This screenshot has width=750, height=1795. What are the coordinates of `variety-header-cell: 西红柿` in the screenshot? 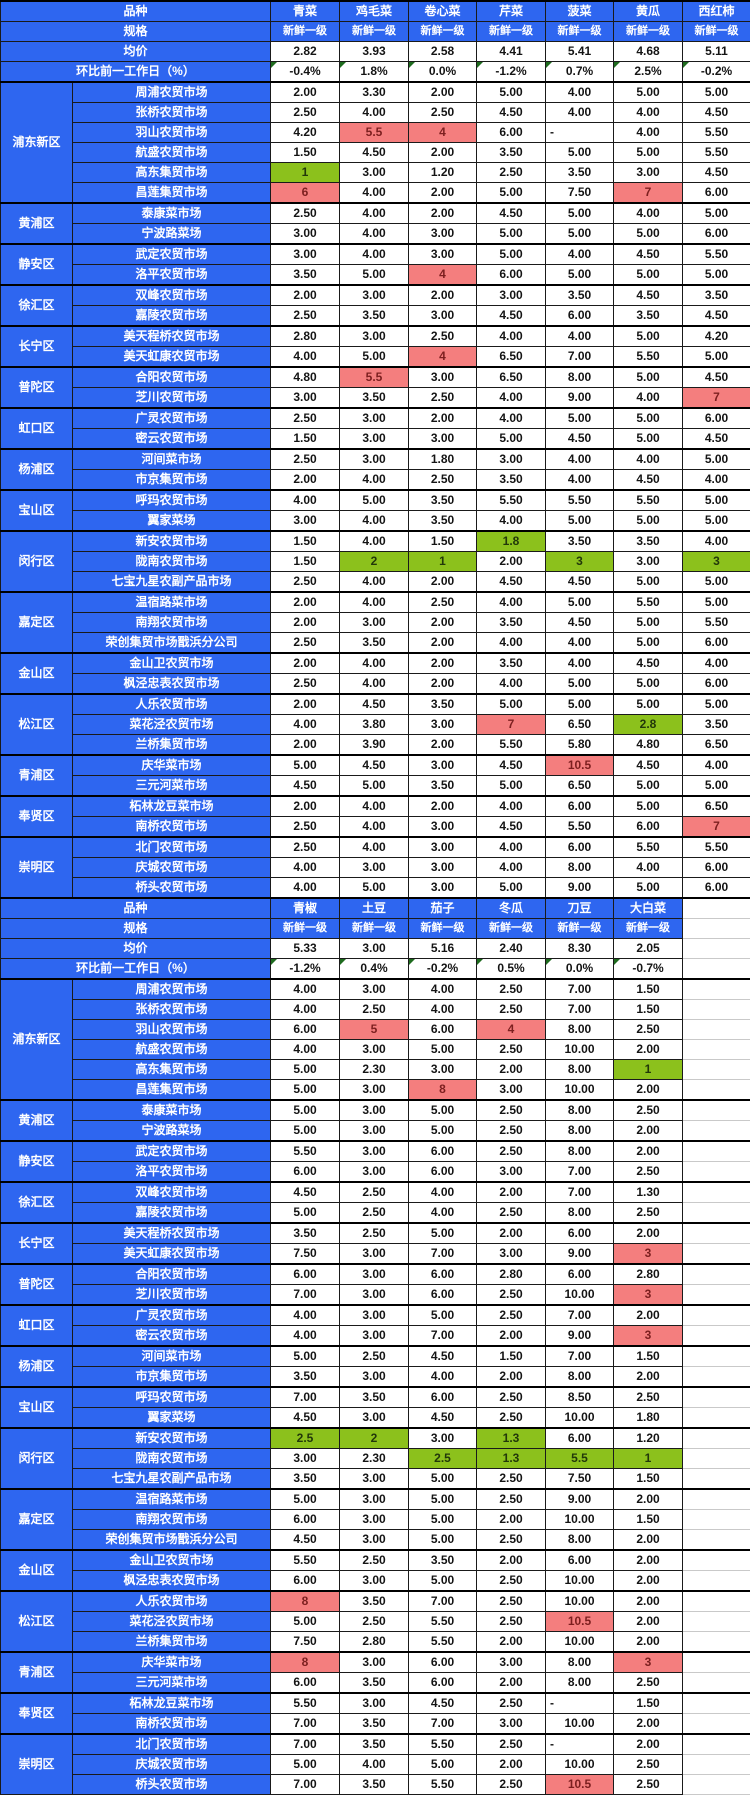 It's located at (716, 11).